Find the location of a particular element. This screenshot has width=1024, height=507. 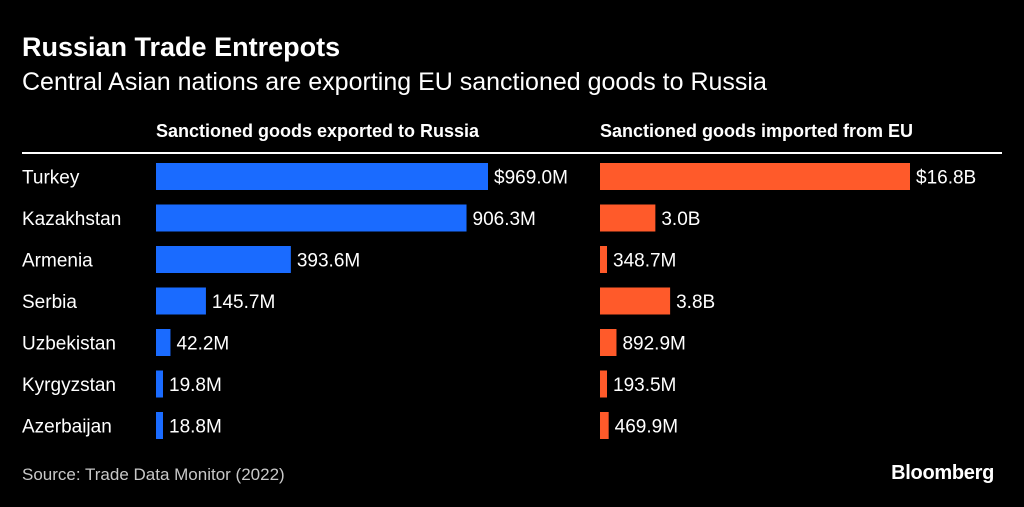

import-value-label: 892.9M is located at coordinates (653, 344).